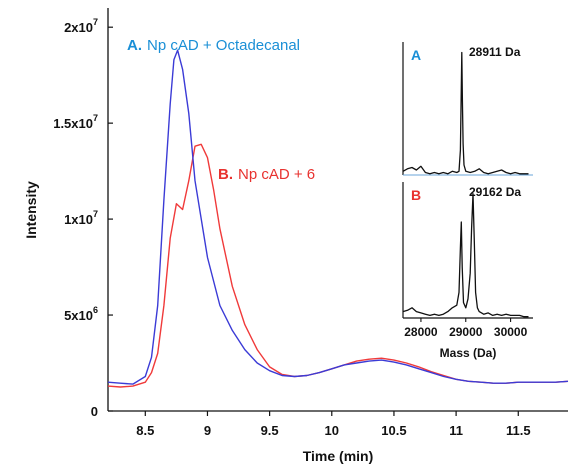  What do you see at coordinates (134, 45) in the screenshot?
I see `series-a-label-prefix: A.` at bounding box center [134, 45].